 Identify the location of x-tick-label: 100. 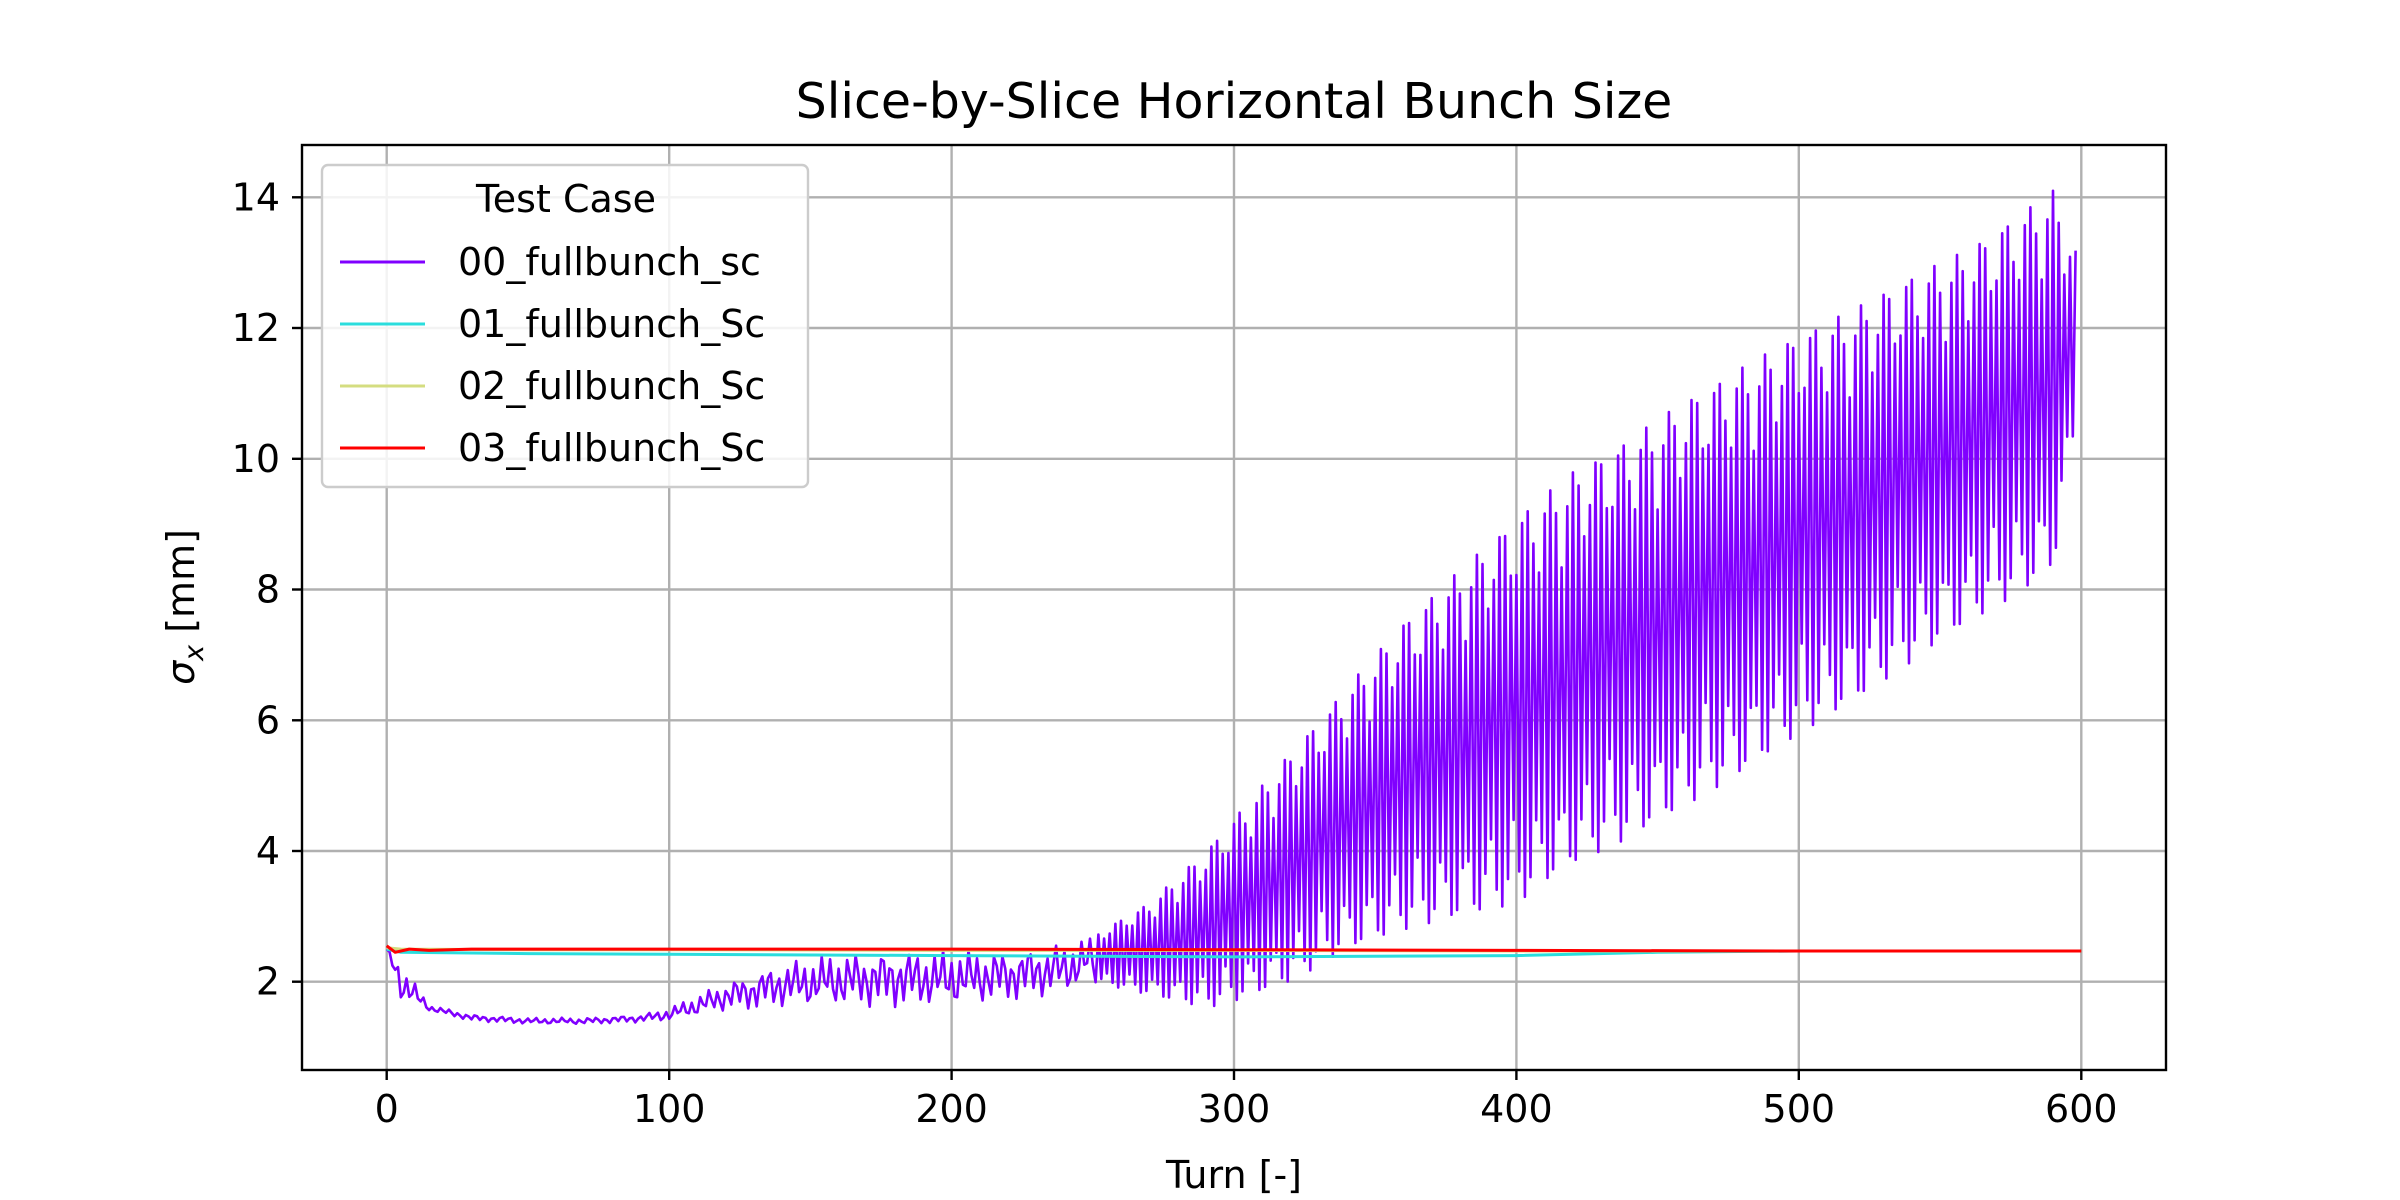
(669, 1109).